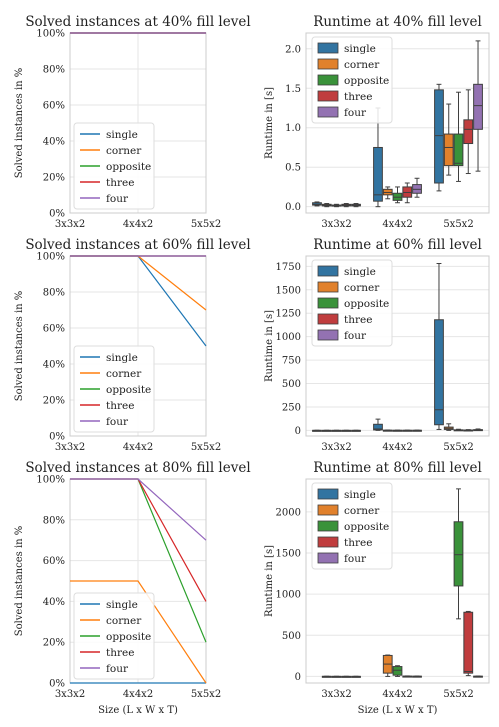  I want to click on y-tick-label: 1.5, so click(293, 89).